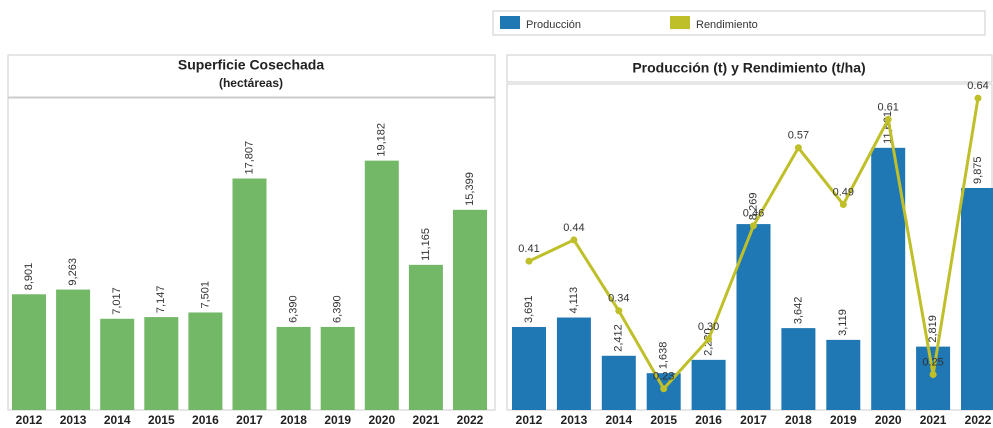  What do you see at coordinates (932, 362) in the screenshot?
I see `data-label: 0.25` at bounding box center [932, 362].